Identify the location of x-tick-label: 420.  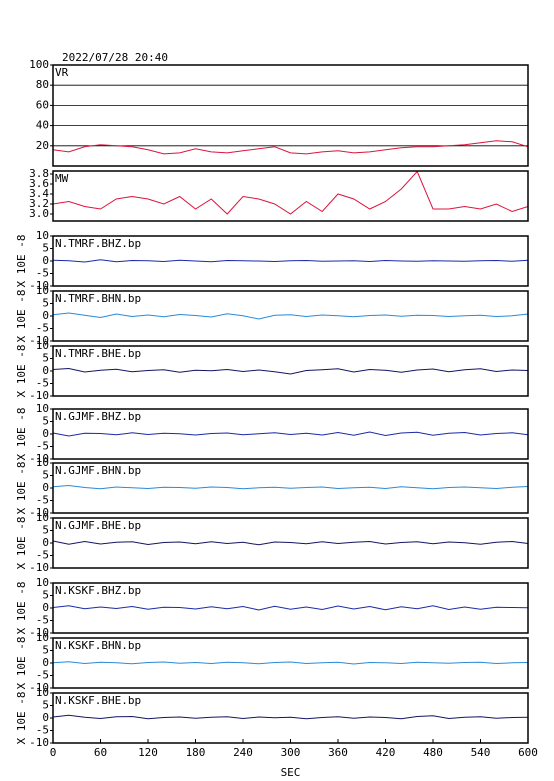
(386, 752).